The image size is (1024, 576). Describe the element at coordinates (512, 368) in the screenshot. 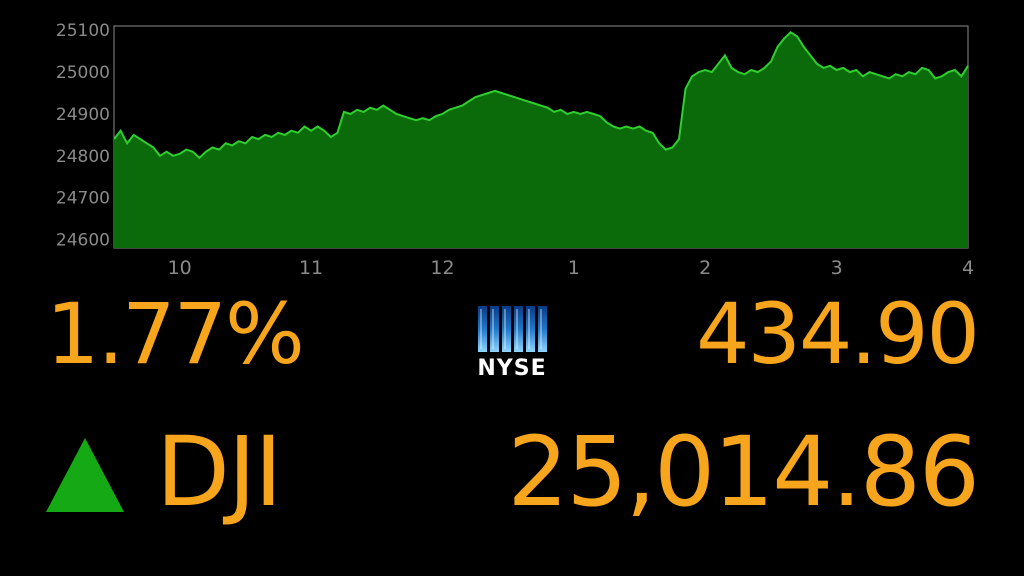

I see `nyse-logo-text: NYSE` at that location.